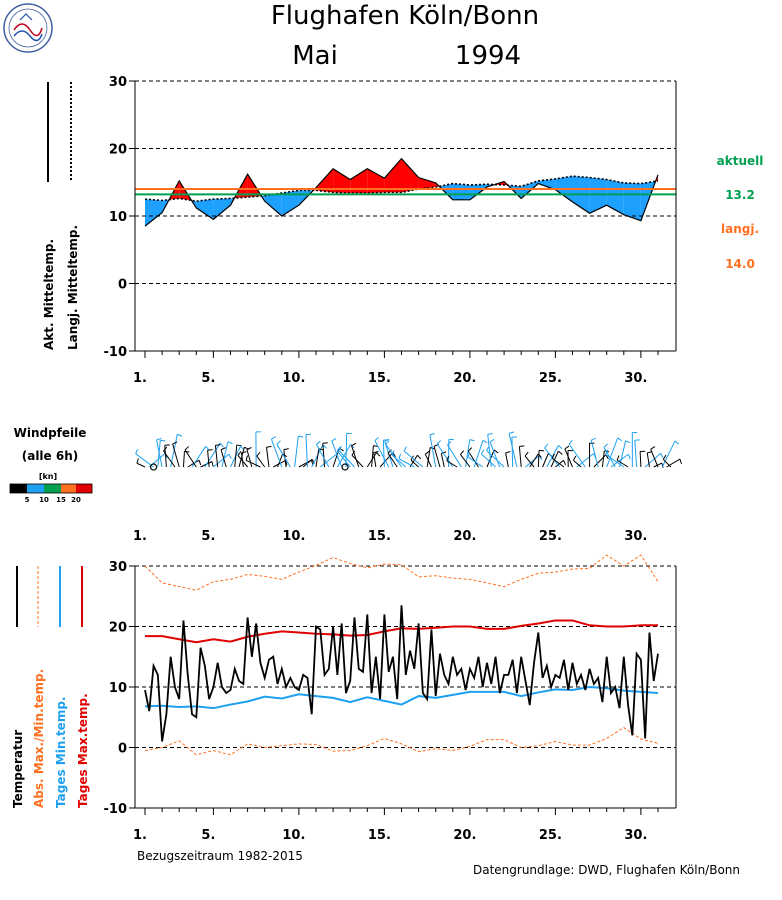 This screenshot has height=900, width=782. I want to click on wind-xtick-label: 20., so click(464, 536).